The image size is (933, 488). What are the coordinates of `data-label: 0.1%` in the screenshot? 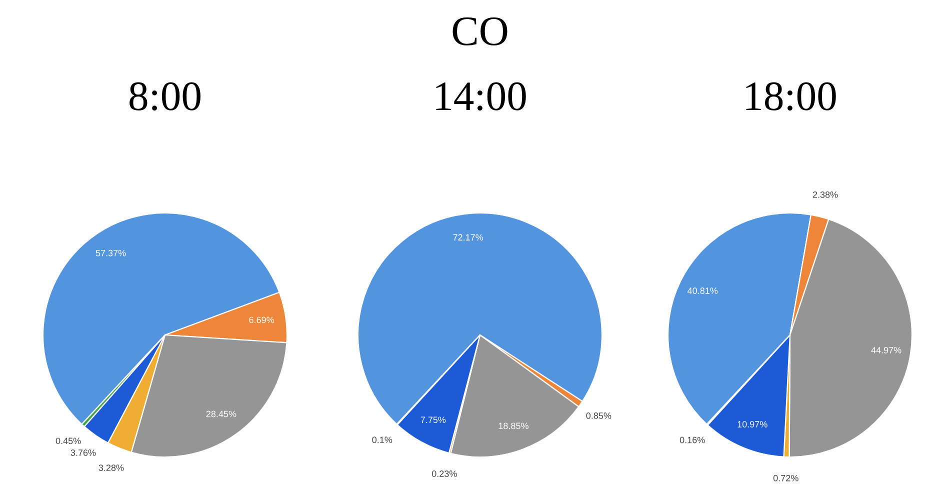 It's located at (382, 440).